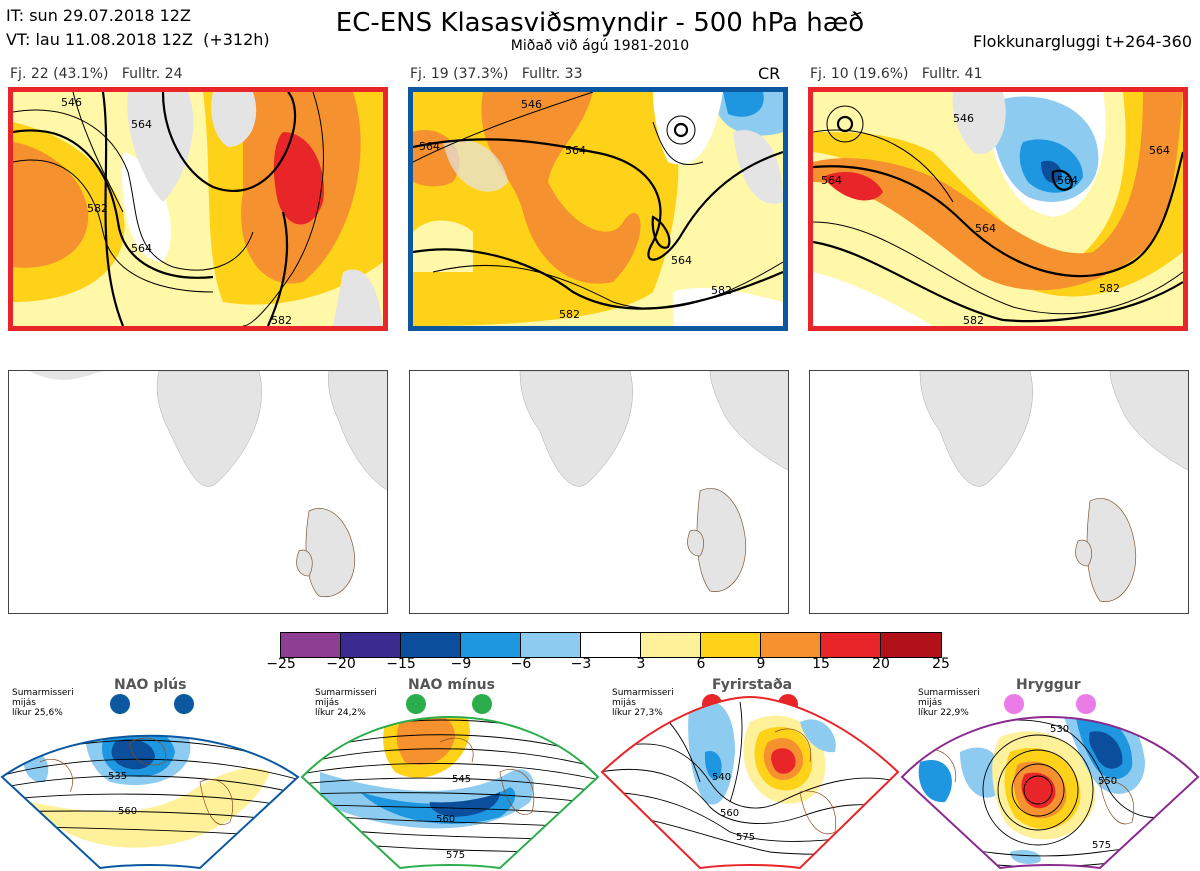  What do you see at coordinates (71, 102) in the screenshot?
I see `cluster-1-contour-1: 546` at bounding box center [71, 102].